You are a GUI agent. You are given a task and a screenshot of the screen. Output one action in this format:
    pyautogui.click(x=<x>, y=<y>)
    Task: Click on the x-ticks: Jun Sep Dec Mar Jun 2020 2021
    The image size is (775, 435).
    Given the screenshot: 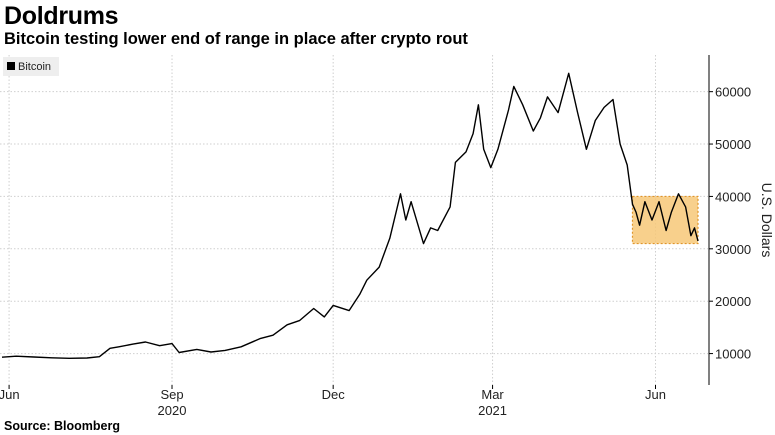 What is the action you would take?
    pyautogui.click(x=333, y=401)
    